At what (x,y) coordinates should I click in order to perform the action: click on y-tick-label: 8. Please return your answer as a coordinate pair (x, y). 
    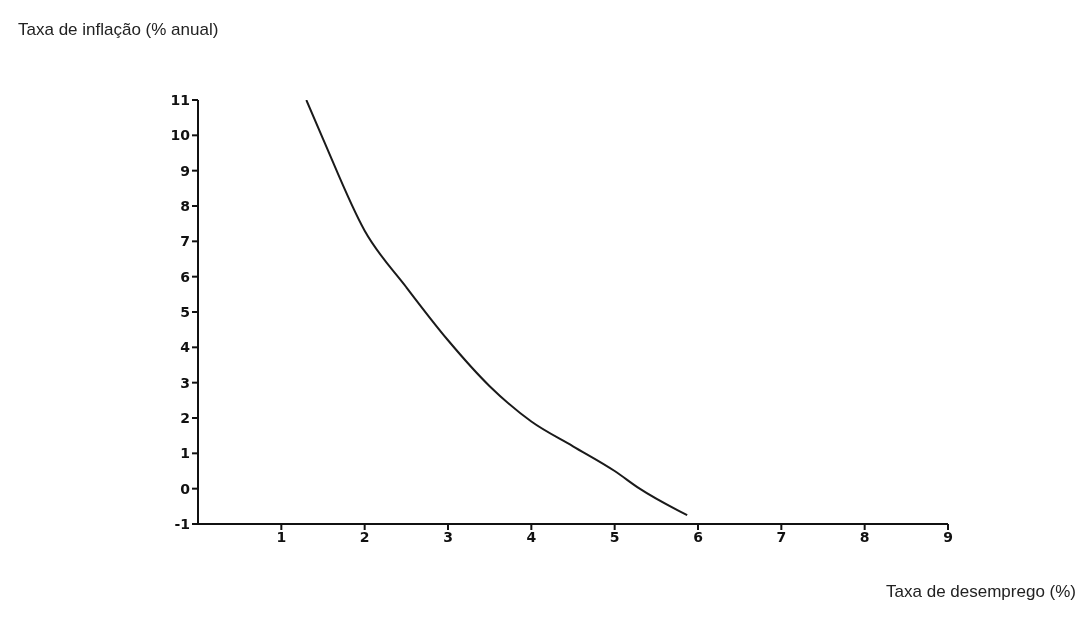
    Looking at the image, I should click on (185, 205).